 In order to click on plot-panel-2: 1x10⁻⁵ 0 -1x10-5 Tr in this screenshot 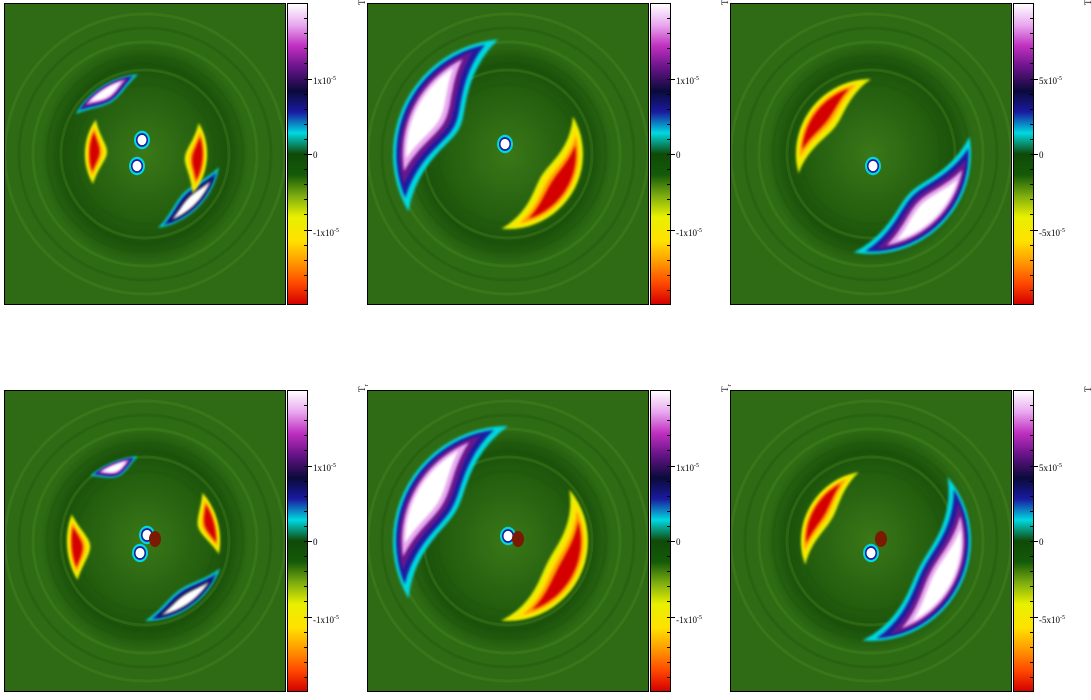, I will do `click(548, 156)`.